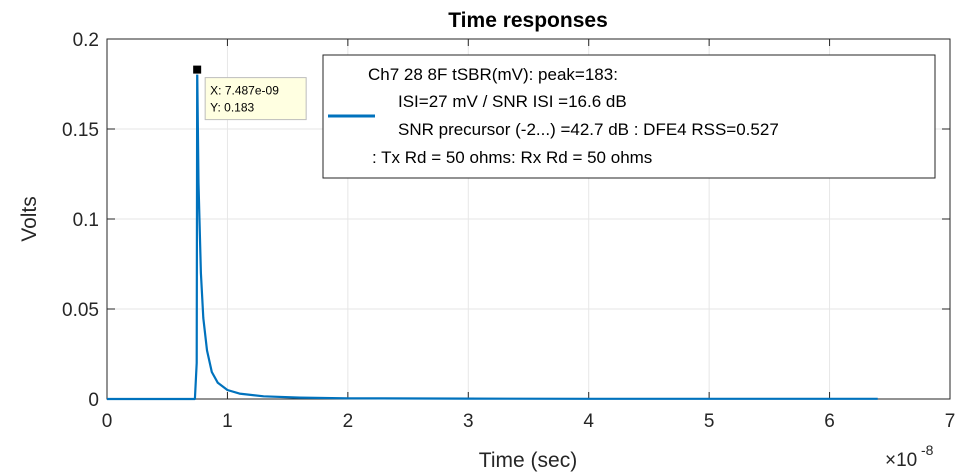 Image resolution: width=956 pixels, height=474 pixels. Describe the element at coordinates (107, 421) in the screenshot. I see `x-tick-label: 0` at that location.